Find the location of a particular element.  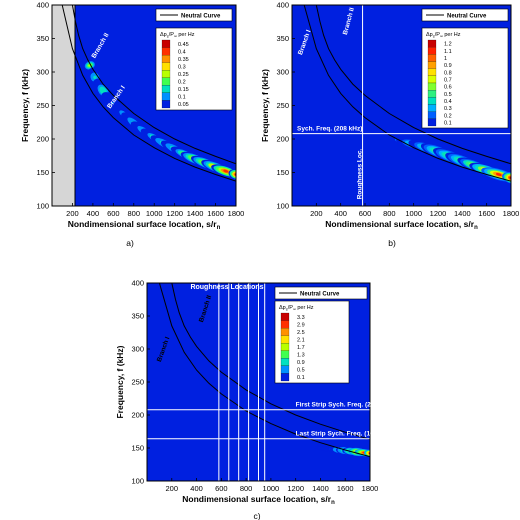

colorbar-label: 1.3 is located at coordinates (301, 356).